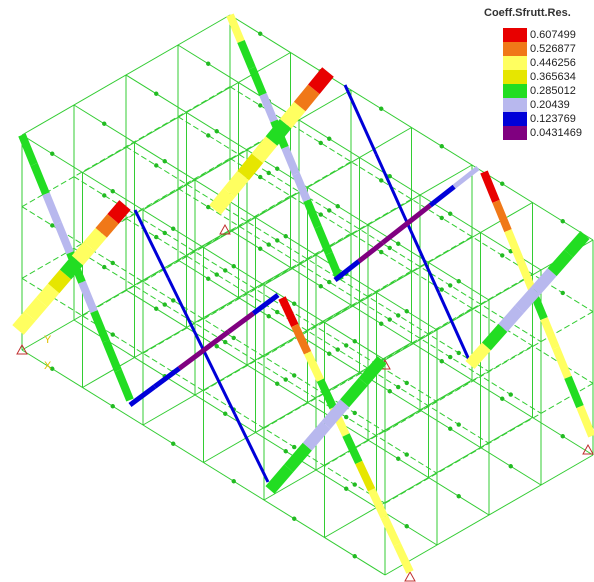 This screenshot has width=594, height=582. Describe the element at coordinates (553, 49) in the screenshot. I see `legend-label: 0.526877` at that location.